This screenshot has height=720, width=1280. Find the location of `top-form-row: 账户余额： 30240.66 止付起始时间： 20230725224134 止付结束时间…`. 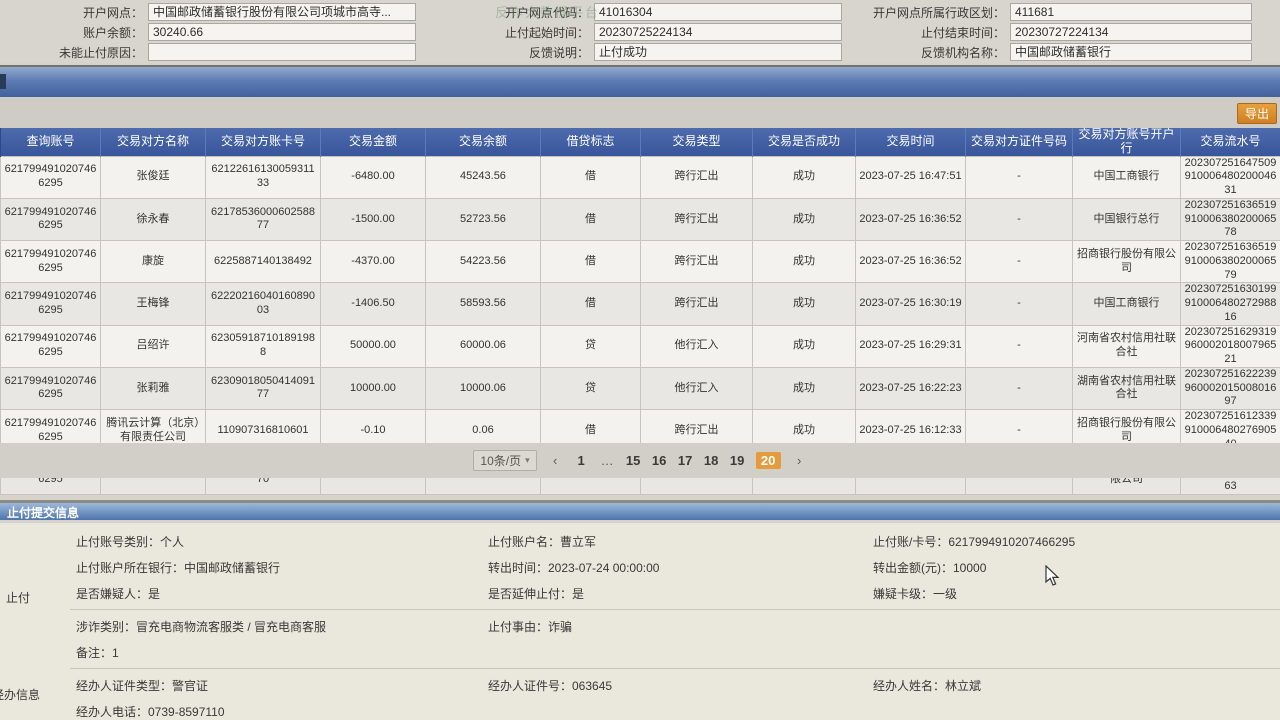

top-form-row: 账户余额： 30240.66 止付起始时间： 20230725224134 止付结束时间… is located at coordinates (640, 32).